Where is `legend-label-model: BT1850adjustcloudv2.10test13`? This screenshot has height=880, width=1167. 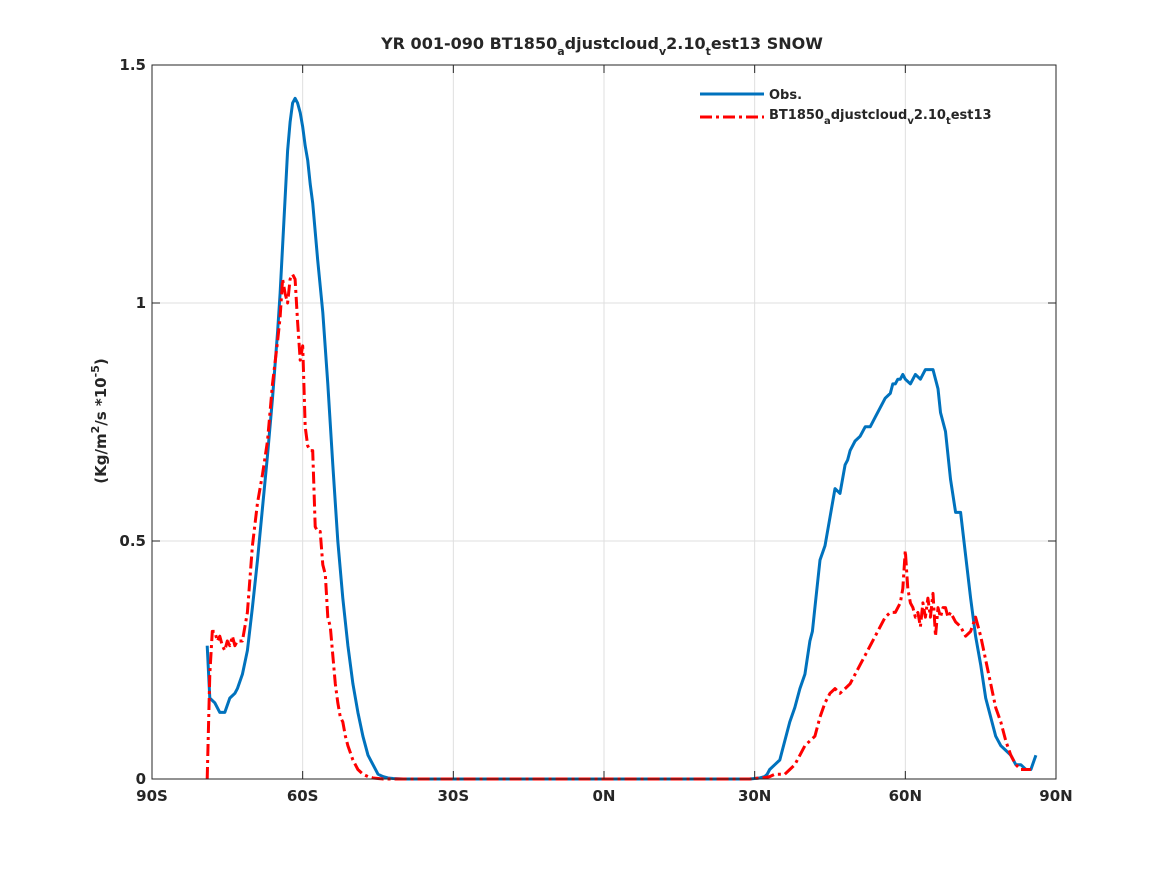 legend-label-model: BT1850adjustcloudv2.10test13 is located at coordinates (880, 117).